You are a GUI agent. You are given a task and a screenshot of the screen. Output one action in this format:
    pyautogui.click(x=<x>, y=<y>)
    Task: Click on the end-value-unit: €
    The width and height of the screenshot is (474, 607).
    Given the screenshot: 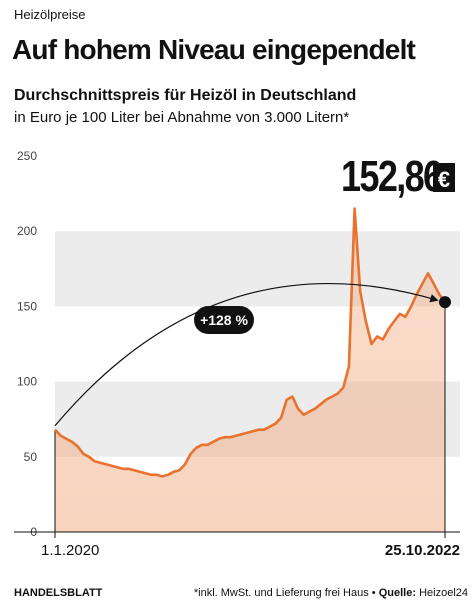 What is the action you would take?
    pyautogui.click(x=444, y=179)
    